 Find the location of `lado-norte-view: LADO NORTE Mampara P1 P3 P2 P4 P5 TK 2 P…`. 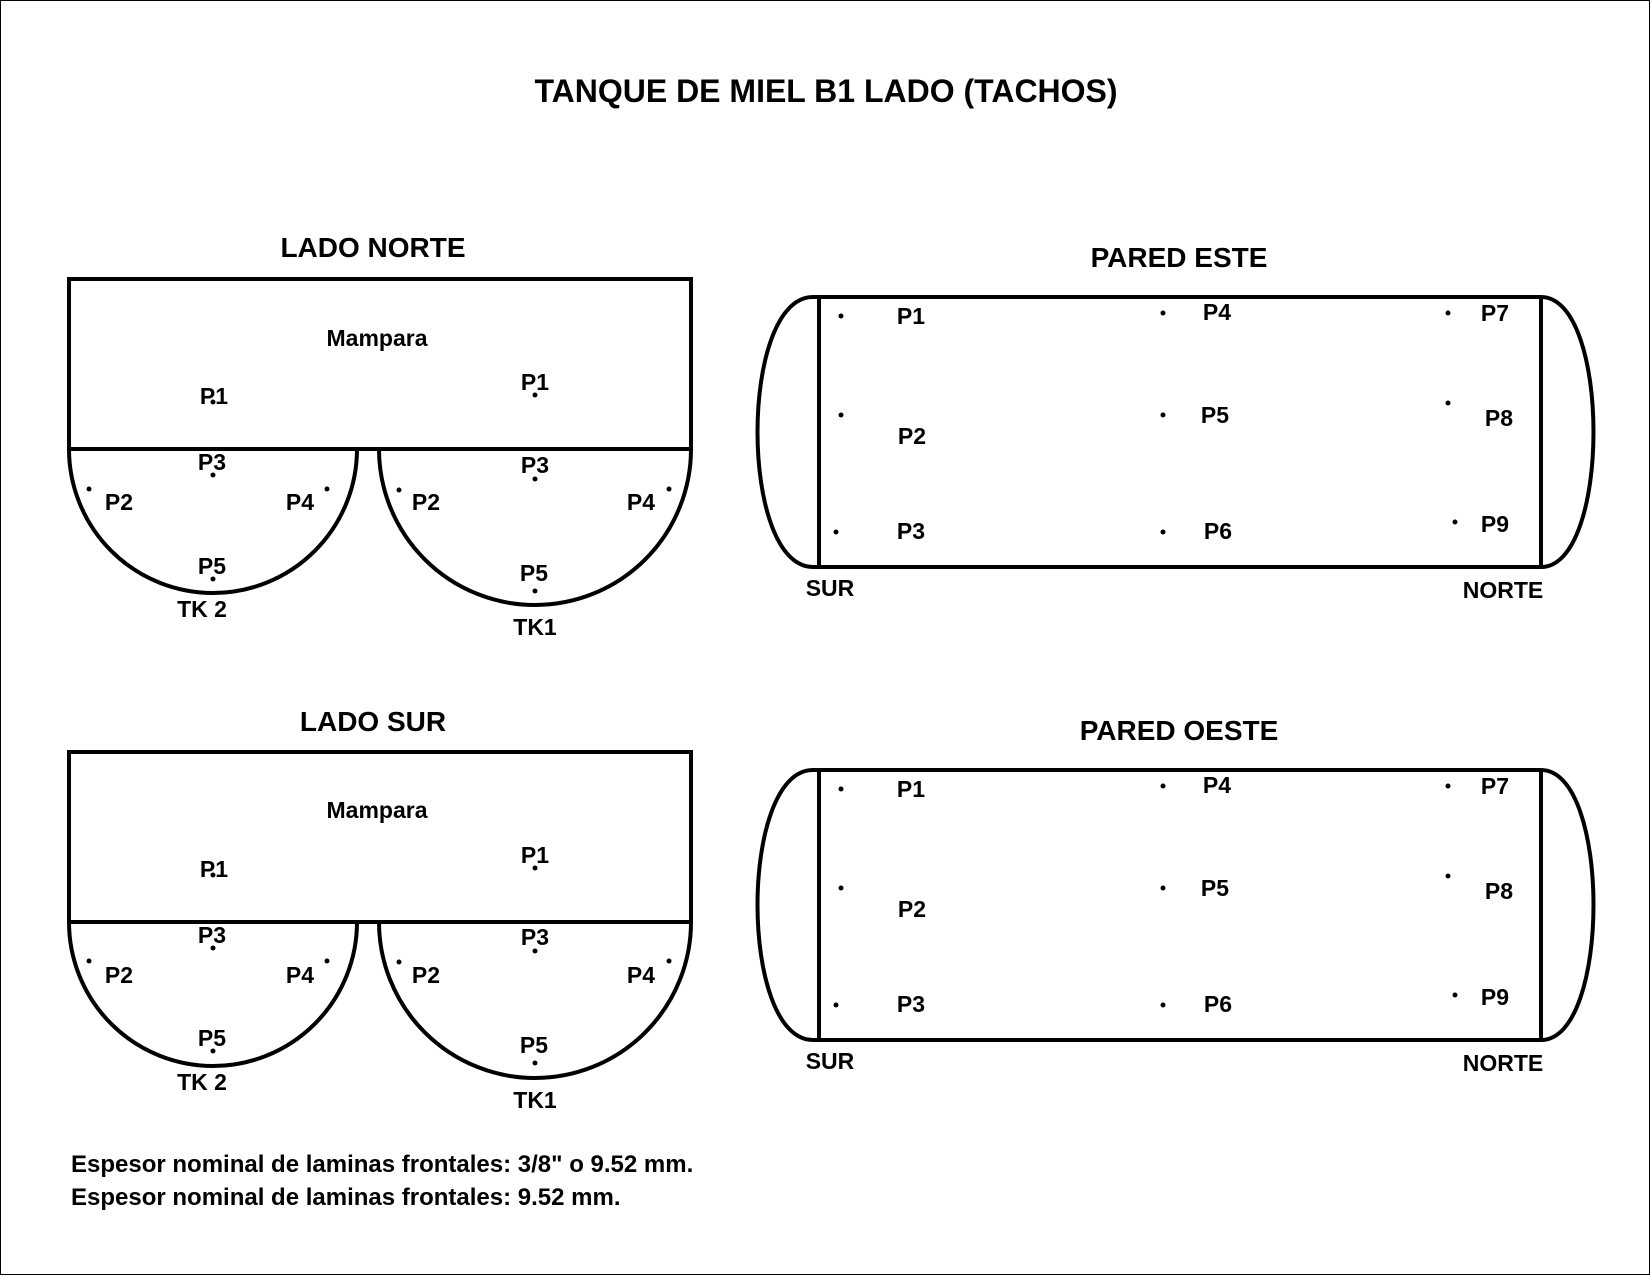

lado-norte-view: LADO NORTE Mampara P1 P3 P2 P4 P5 TK 2 P… is located at coordinates (380, 436).